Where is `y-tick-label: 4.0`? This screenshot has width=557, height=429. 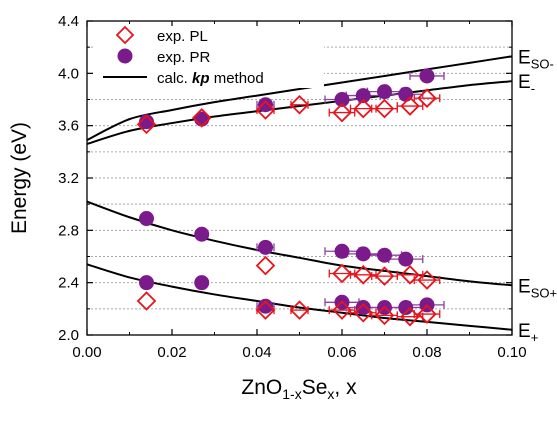 y-tick-label: 4.0 is located at coordinates (68, 73).